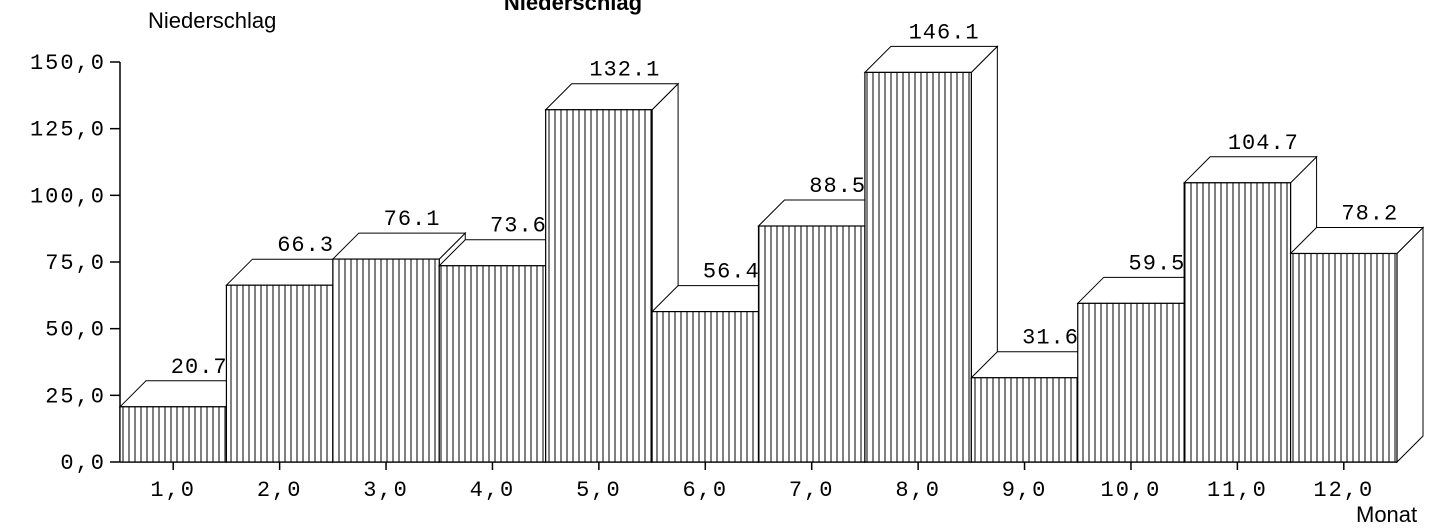 The height and width of the screenshot is (530, 1443). Describe the element at coordinates (68, 196) in the screenshot. I see `y-tick-label: 100,0` at that location.